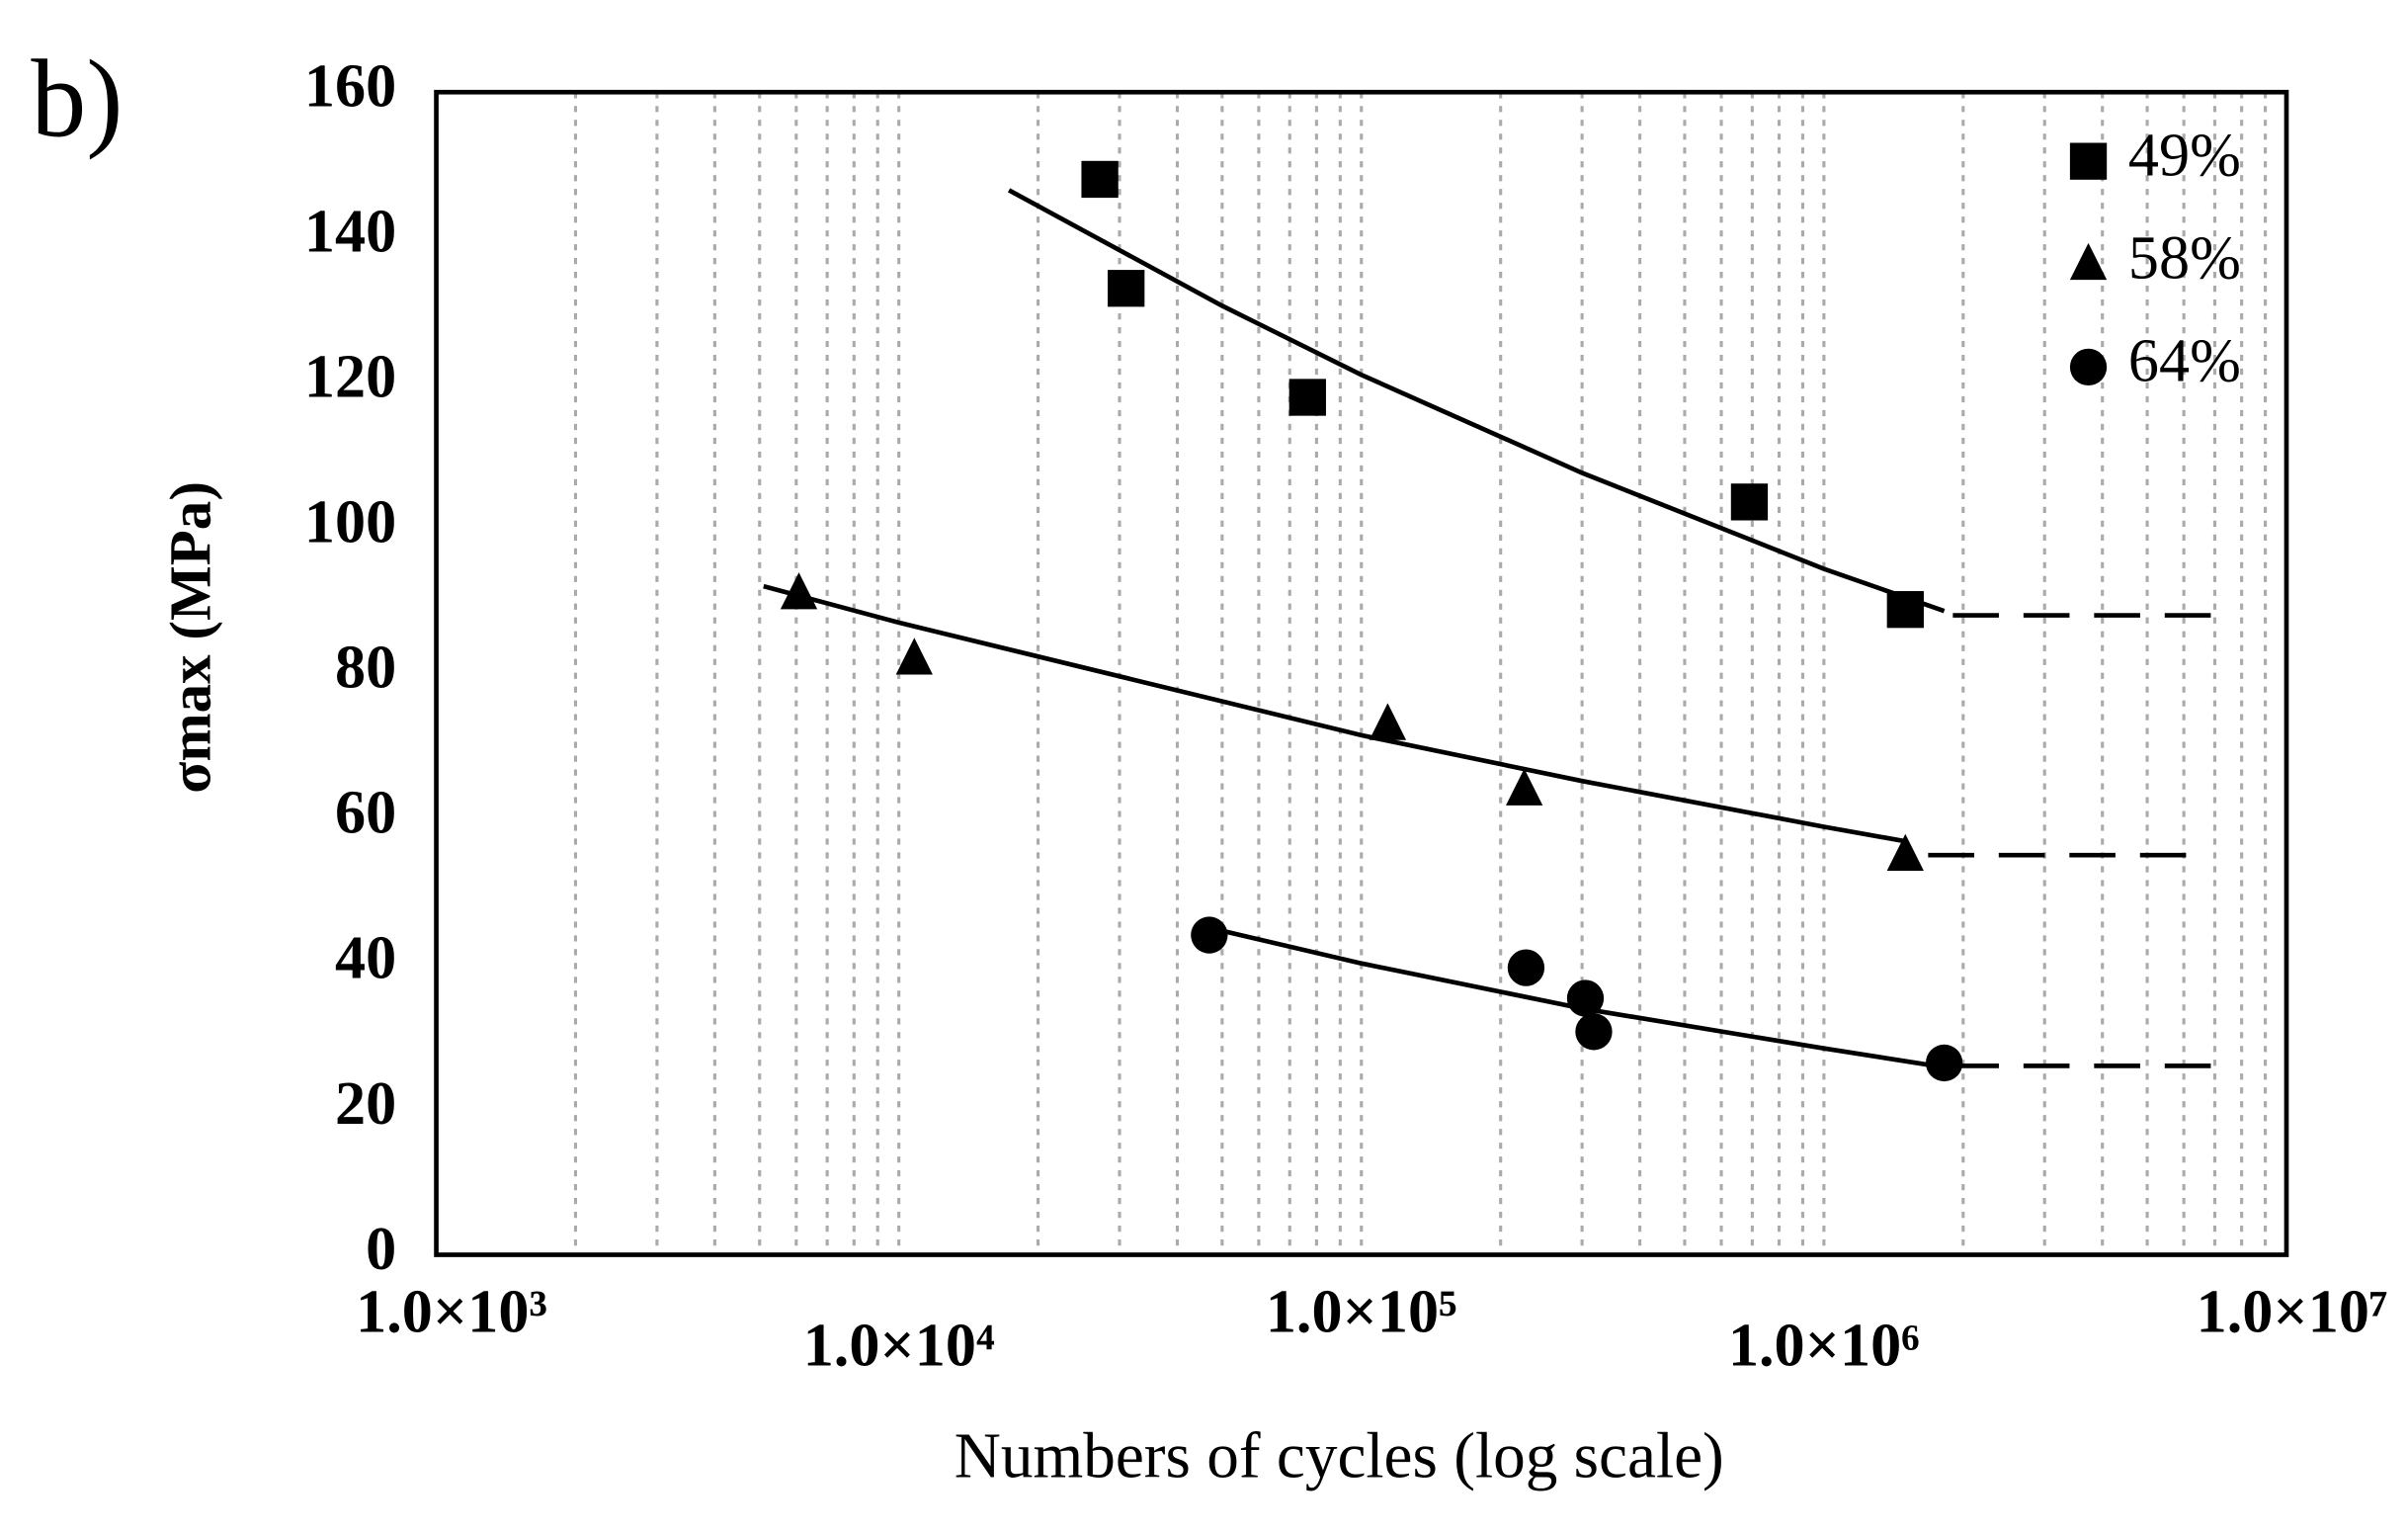 This screenshot has width=2408, height=1532. What do you see at coordinates (2184, 155) in the screenshot?
I see `legend-label: 49%` at bounding box center [2184, 155].